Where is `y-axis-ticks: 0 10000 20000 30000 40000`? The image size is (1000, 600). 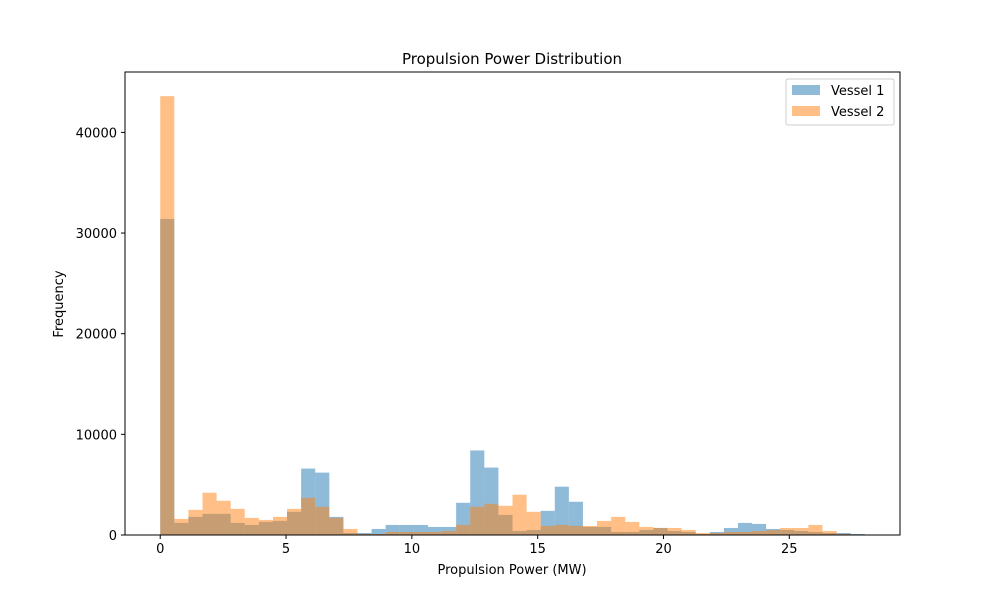
y-axis-ticks: 0 10000 20000 30000 40000 is located at coordinates (100, 335).